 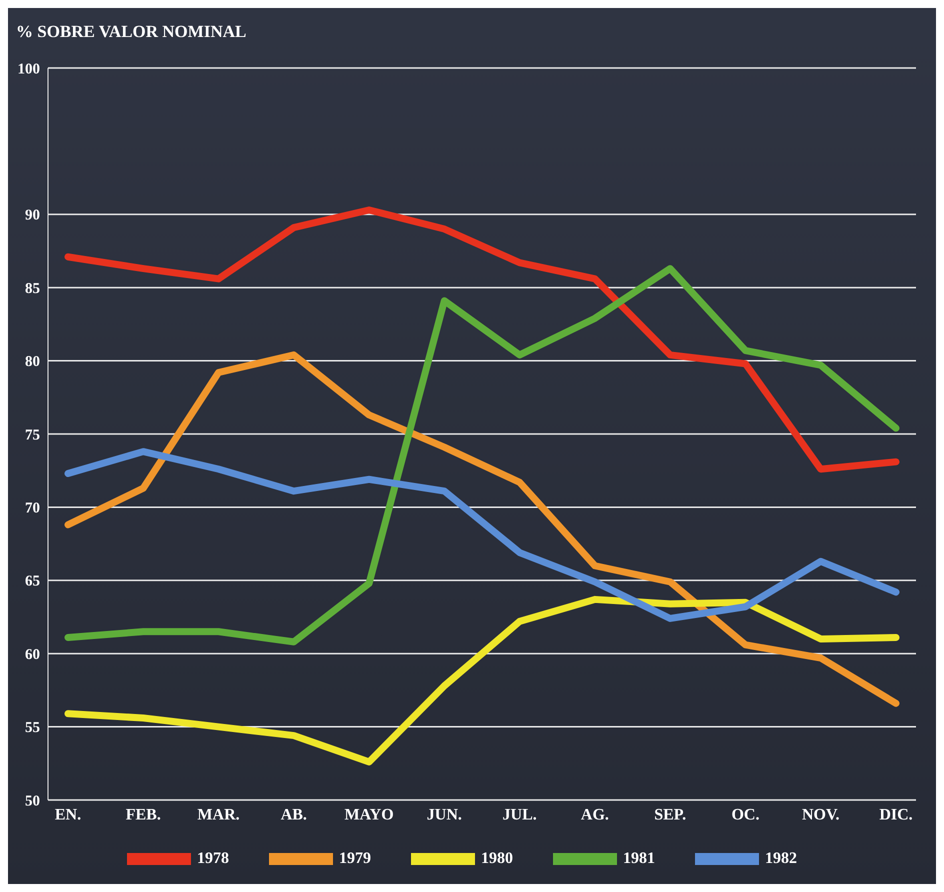 I want to click on x-tick-label: OC., so click(x=745, y=815).